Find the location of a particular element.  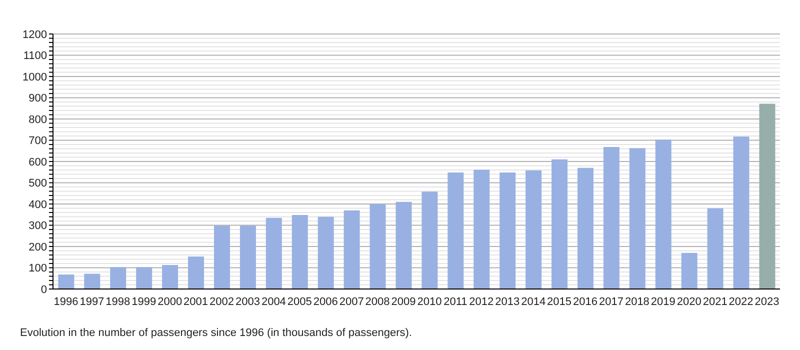

x-tick-label: 2004 is located at coordinates (273, 302).